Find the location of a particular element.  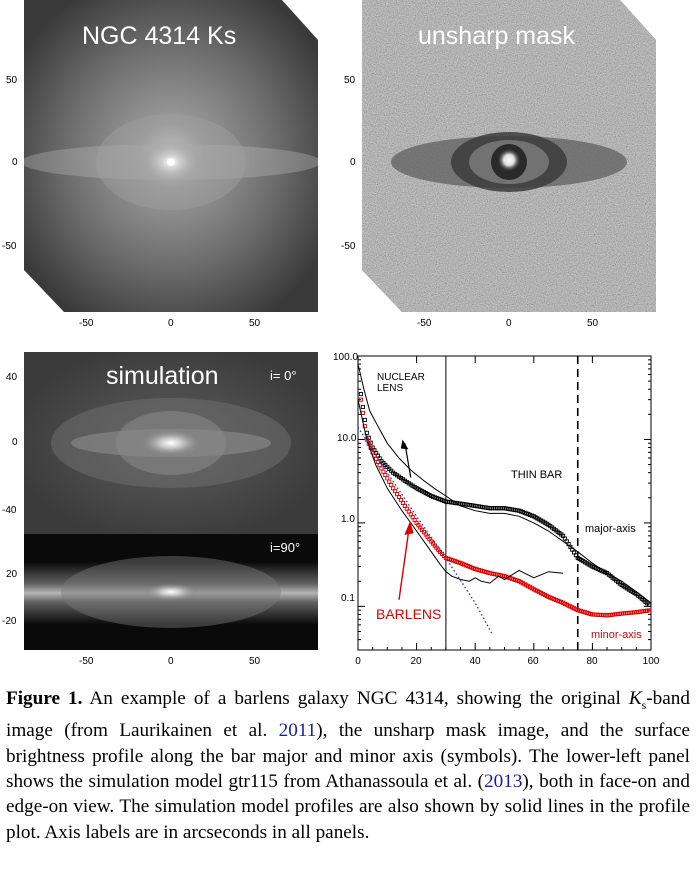

nuclear-lens-annotation: NUCLEAR is located at coordinates (401, 377).